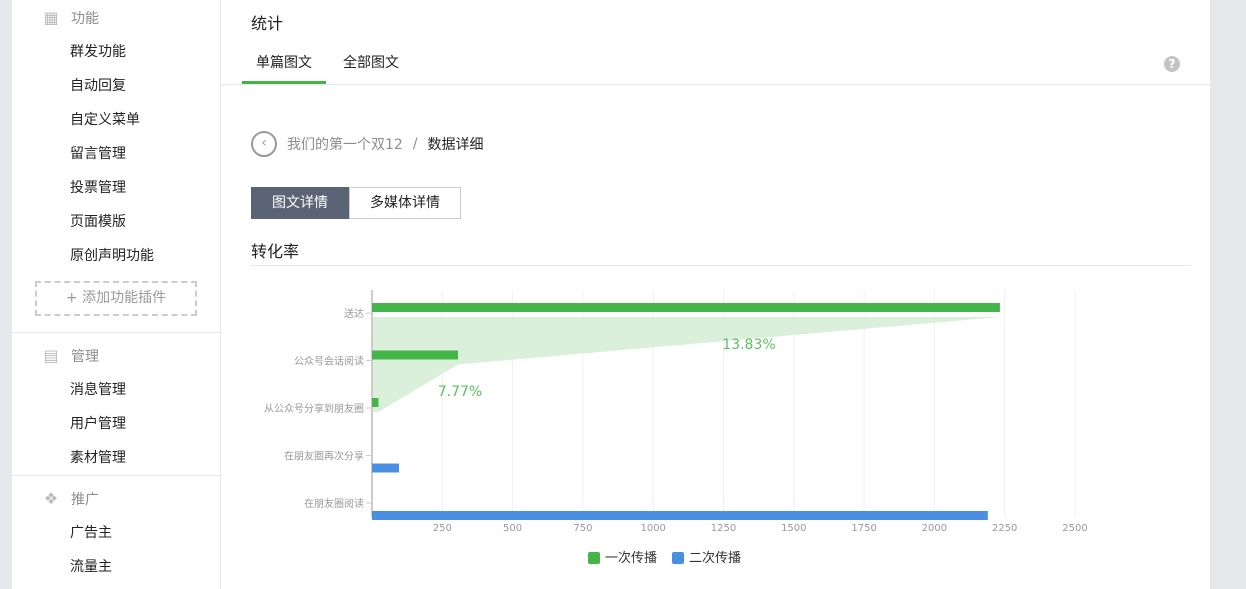 This screenshot has width=1246, height=589. I want to click on x-tick-label: 1000, so click(652, 528).